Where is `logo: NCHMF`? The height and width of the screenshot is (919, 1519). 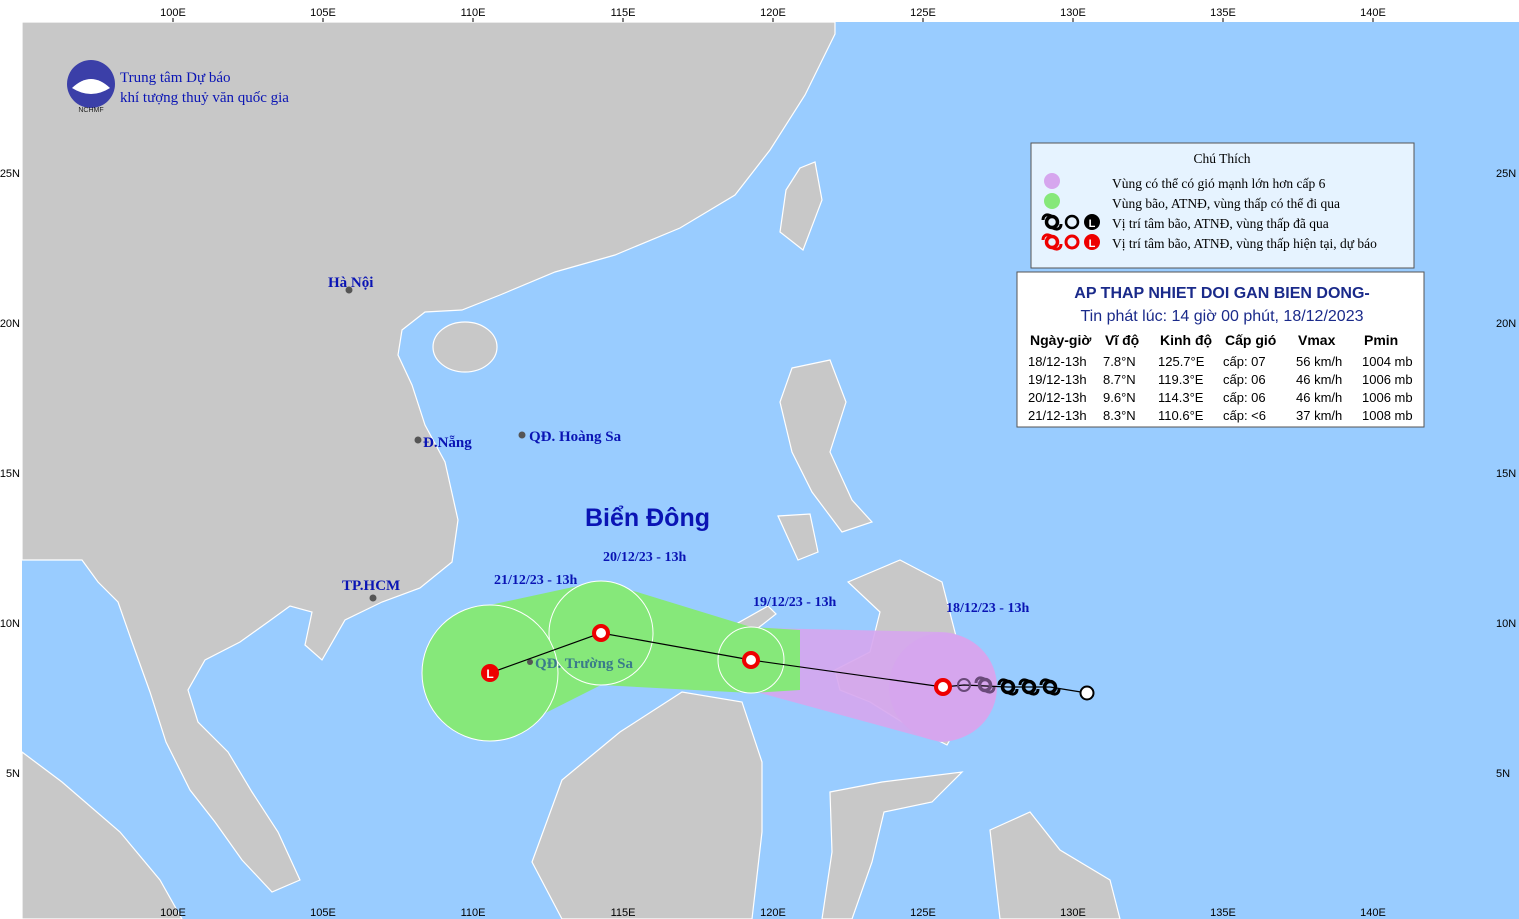
logo: NCHMF is located at coordinates (91, 87).